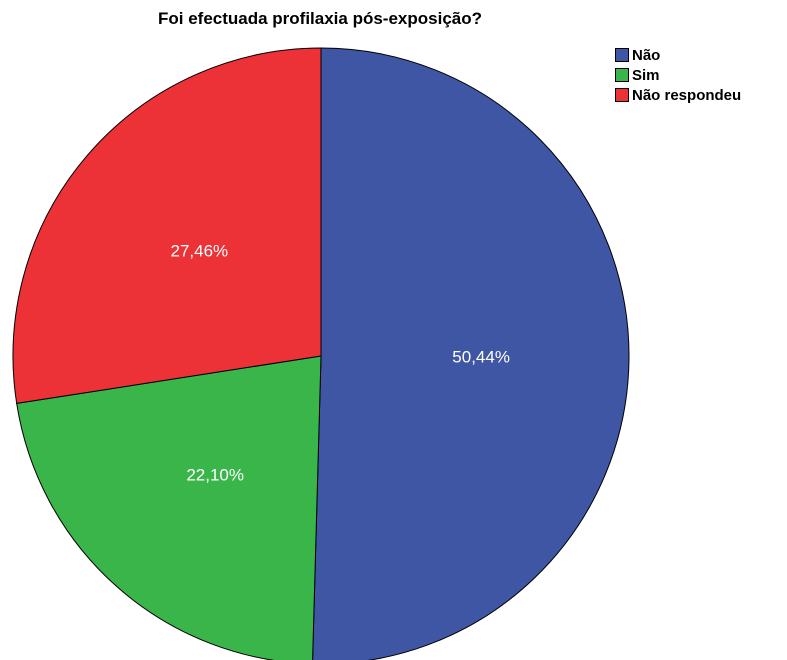 The width and height of the screenshot is (787, 660). What do you see at coordinates (481, 357) in the screenshot?
I see `data-label-nao: 50,44%` at bounding box center [481, 357].